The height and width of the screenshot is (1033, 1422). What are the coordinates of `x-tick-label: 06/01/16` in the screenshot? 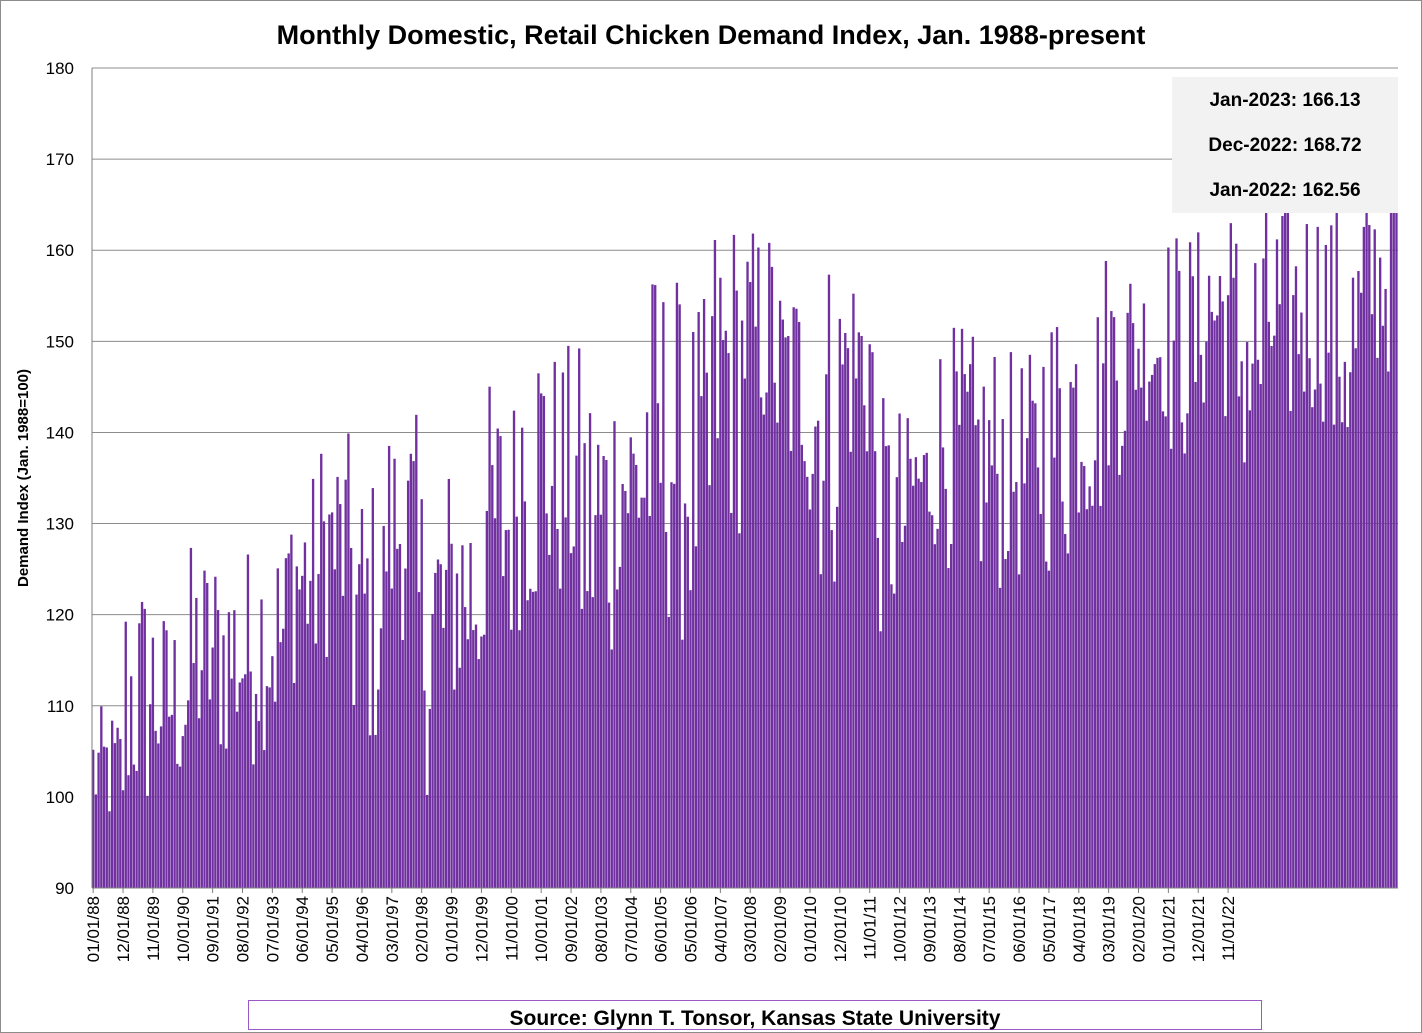 It's located at (1019, 929).